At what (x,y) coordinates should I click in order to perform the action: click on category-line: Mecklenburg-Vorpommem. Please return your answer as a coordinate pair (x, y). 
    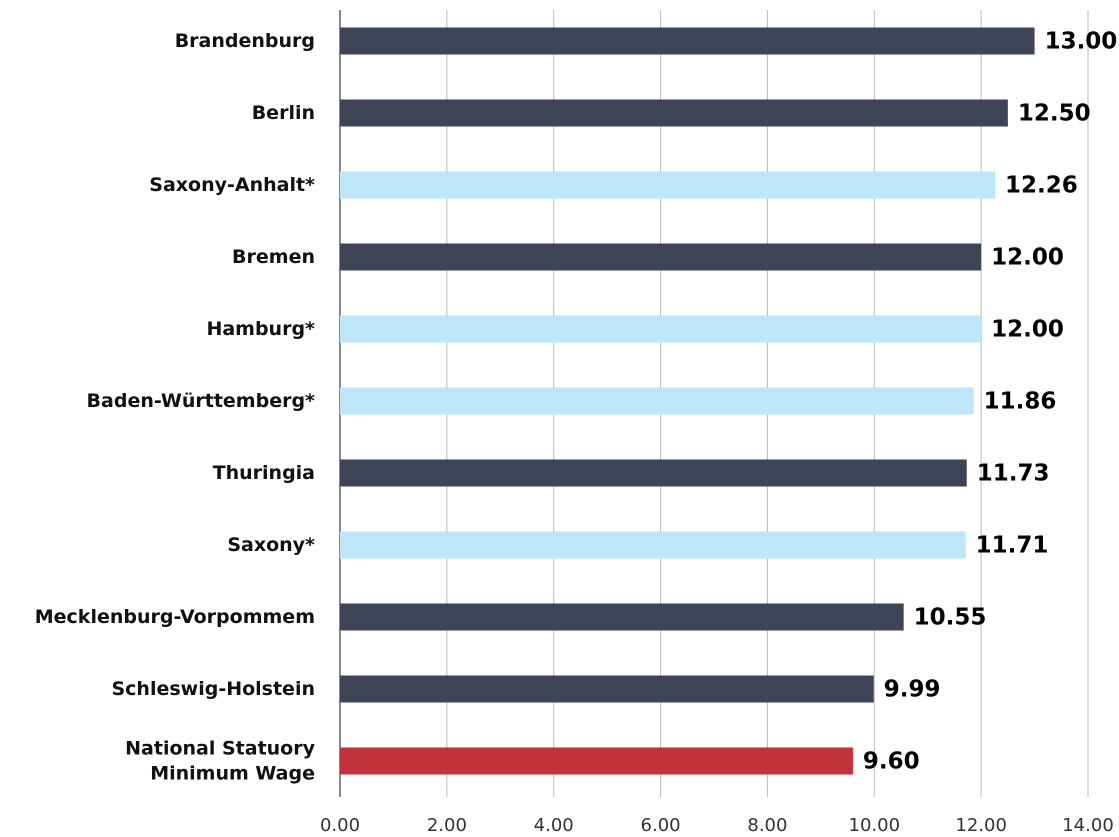
    Looking at the image, I should click on (175, 617).